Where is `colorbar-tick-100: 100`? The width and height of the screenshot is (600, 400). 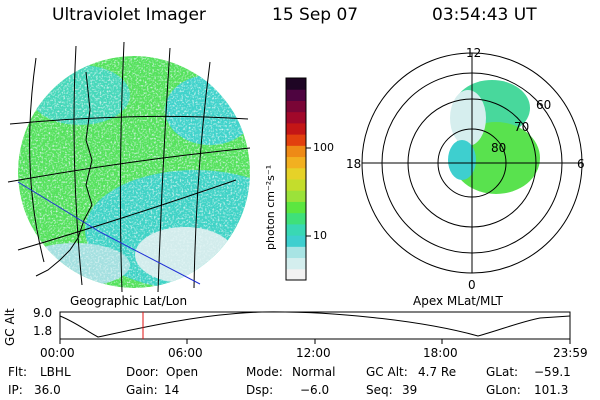 colorbar-tick-100: 100 is located at coordinates (323, 147).